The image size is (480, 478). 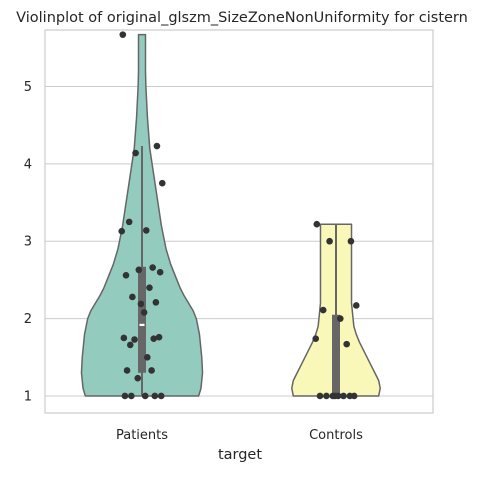 What do you see at coordinates (239, 435) in the screenshot?
I see `x-tick-labels: Patients Controls` at bounding box center [239, 435].